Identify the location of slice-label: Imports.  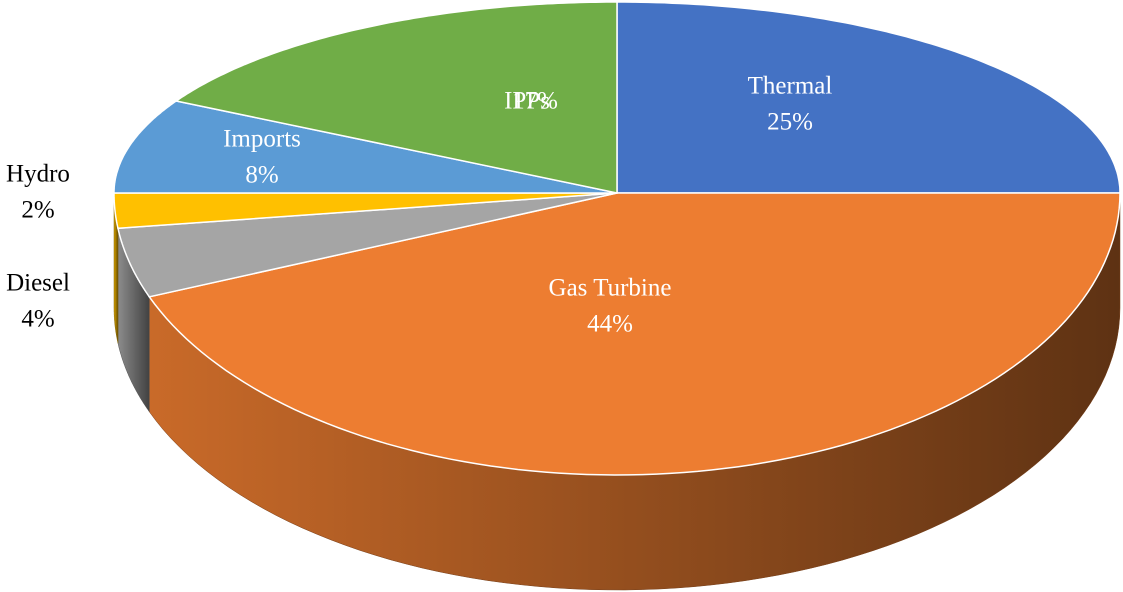
(262, 139).